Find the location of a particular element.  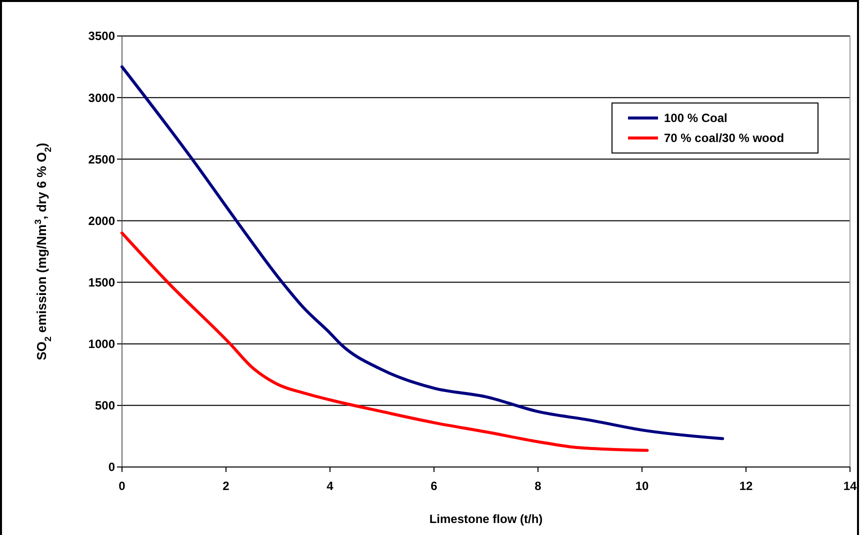

y-tick-label: 1000 is located at coordinates (102, 344).